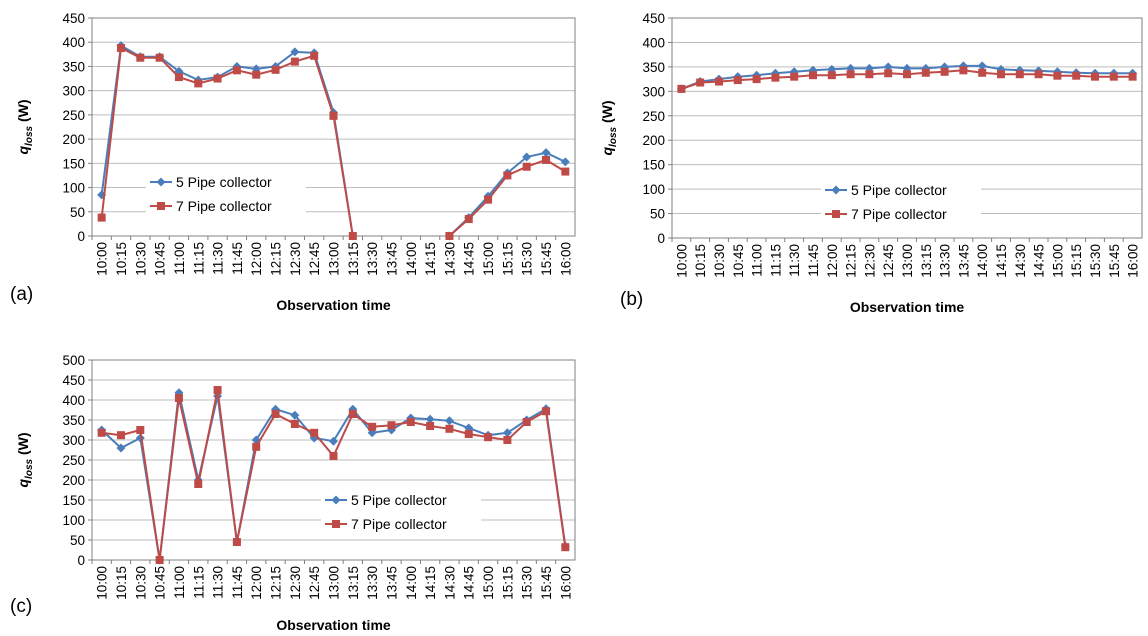 The height and width of the screenshot is (636, 1148). What do you see at coordinates (73, 420) in the screenshot?
I see `y-tick-label: 350` at bounding box center [73, 420].